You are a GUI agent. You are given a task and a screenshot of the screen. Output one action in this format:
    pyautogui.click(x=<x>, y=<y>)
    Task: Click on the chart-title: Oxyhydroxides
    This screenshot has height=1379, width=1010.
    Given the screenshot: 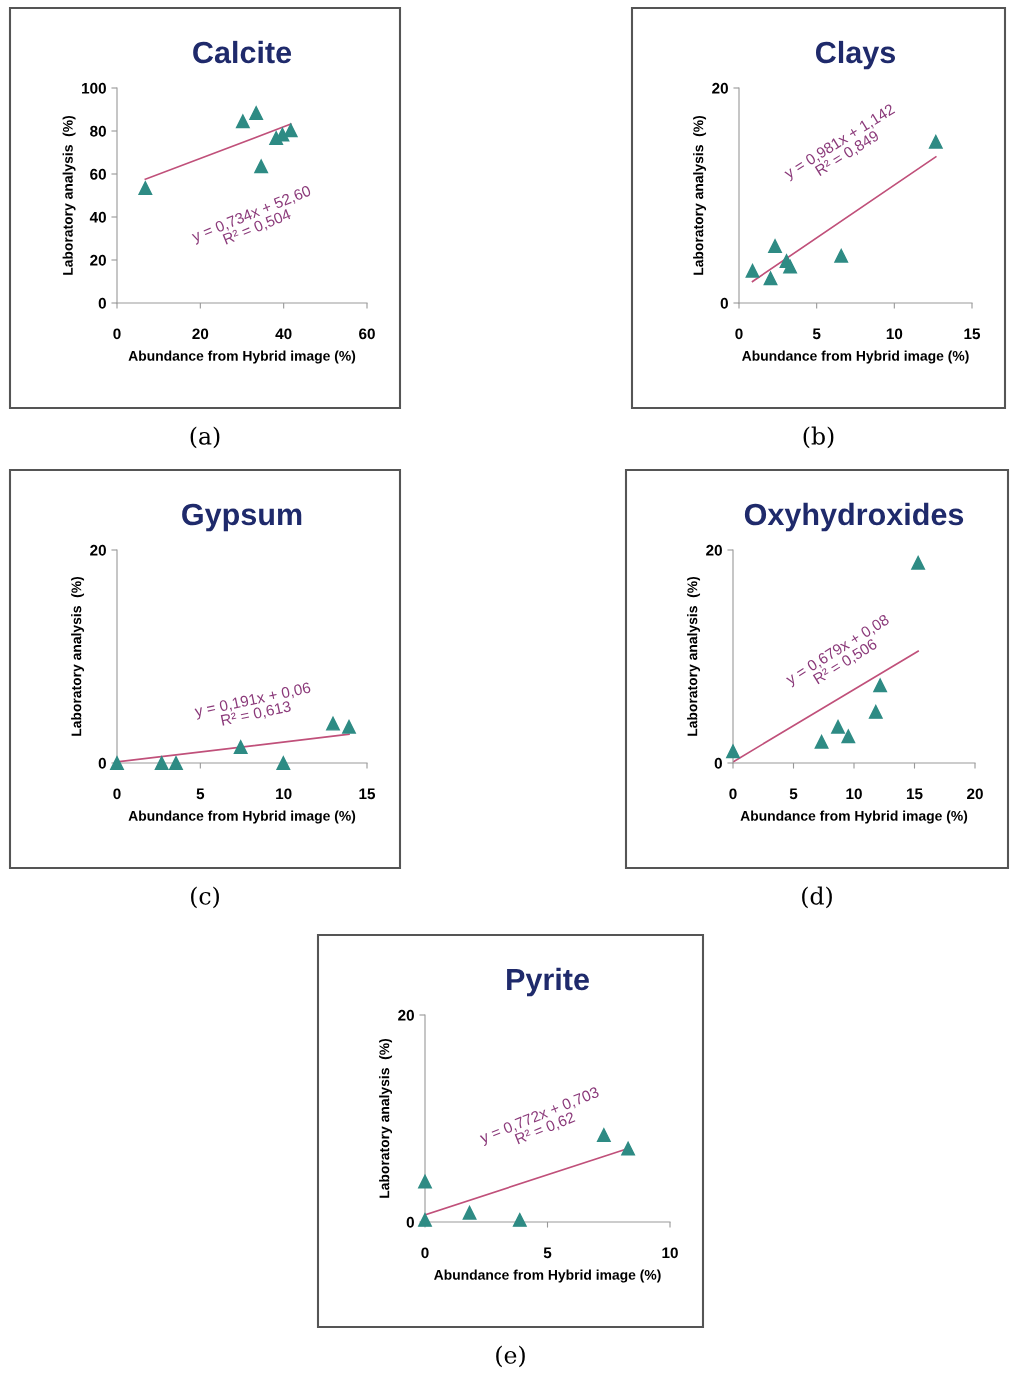 What is the action you would take?
    pyautogui.click(x=854, y=517)
    